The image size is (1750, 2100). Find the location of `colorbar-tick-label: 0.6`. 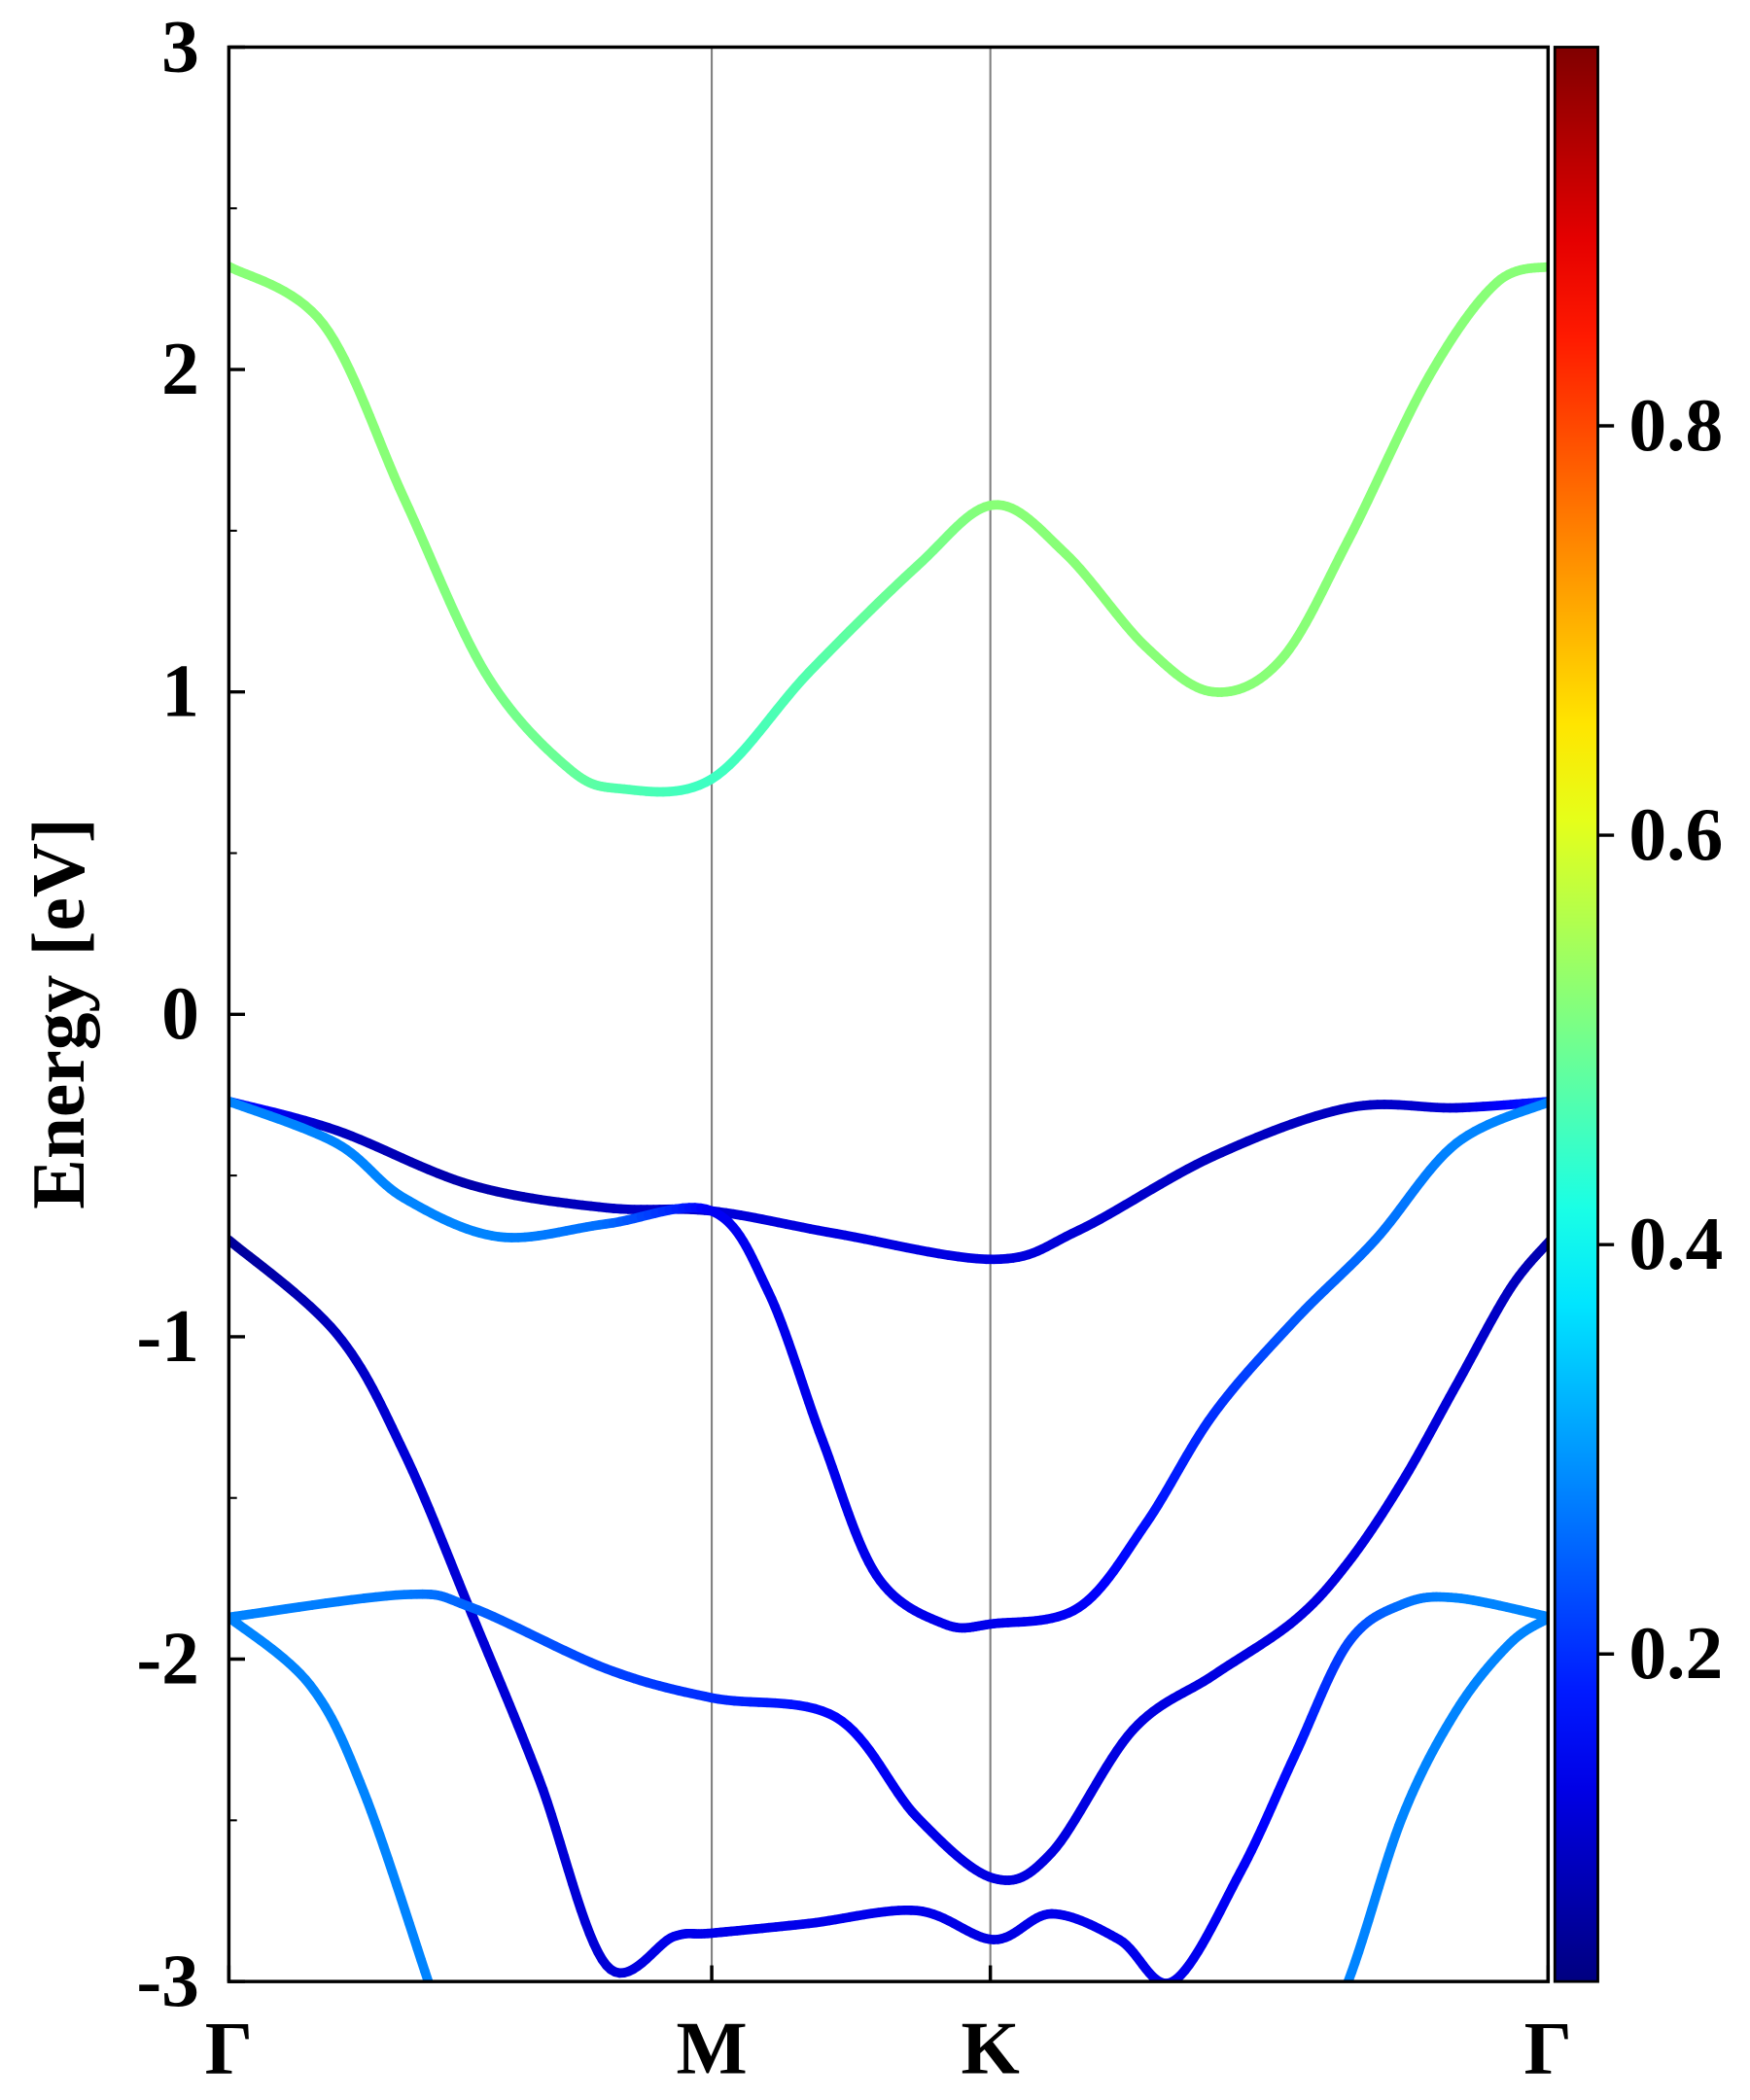

colorbar-tick-label: 0.6 is located at coordinates (1675, 834).